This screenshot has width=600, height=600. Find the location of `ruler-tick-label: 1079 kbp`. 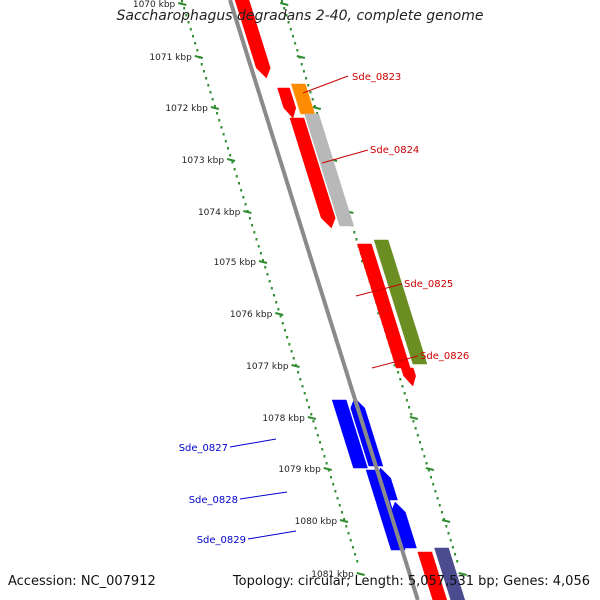

ruler-tick-label: 1079 kbp is located at coordinates (299, 470).